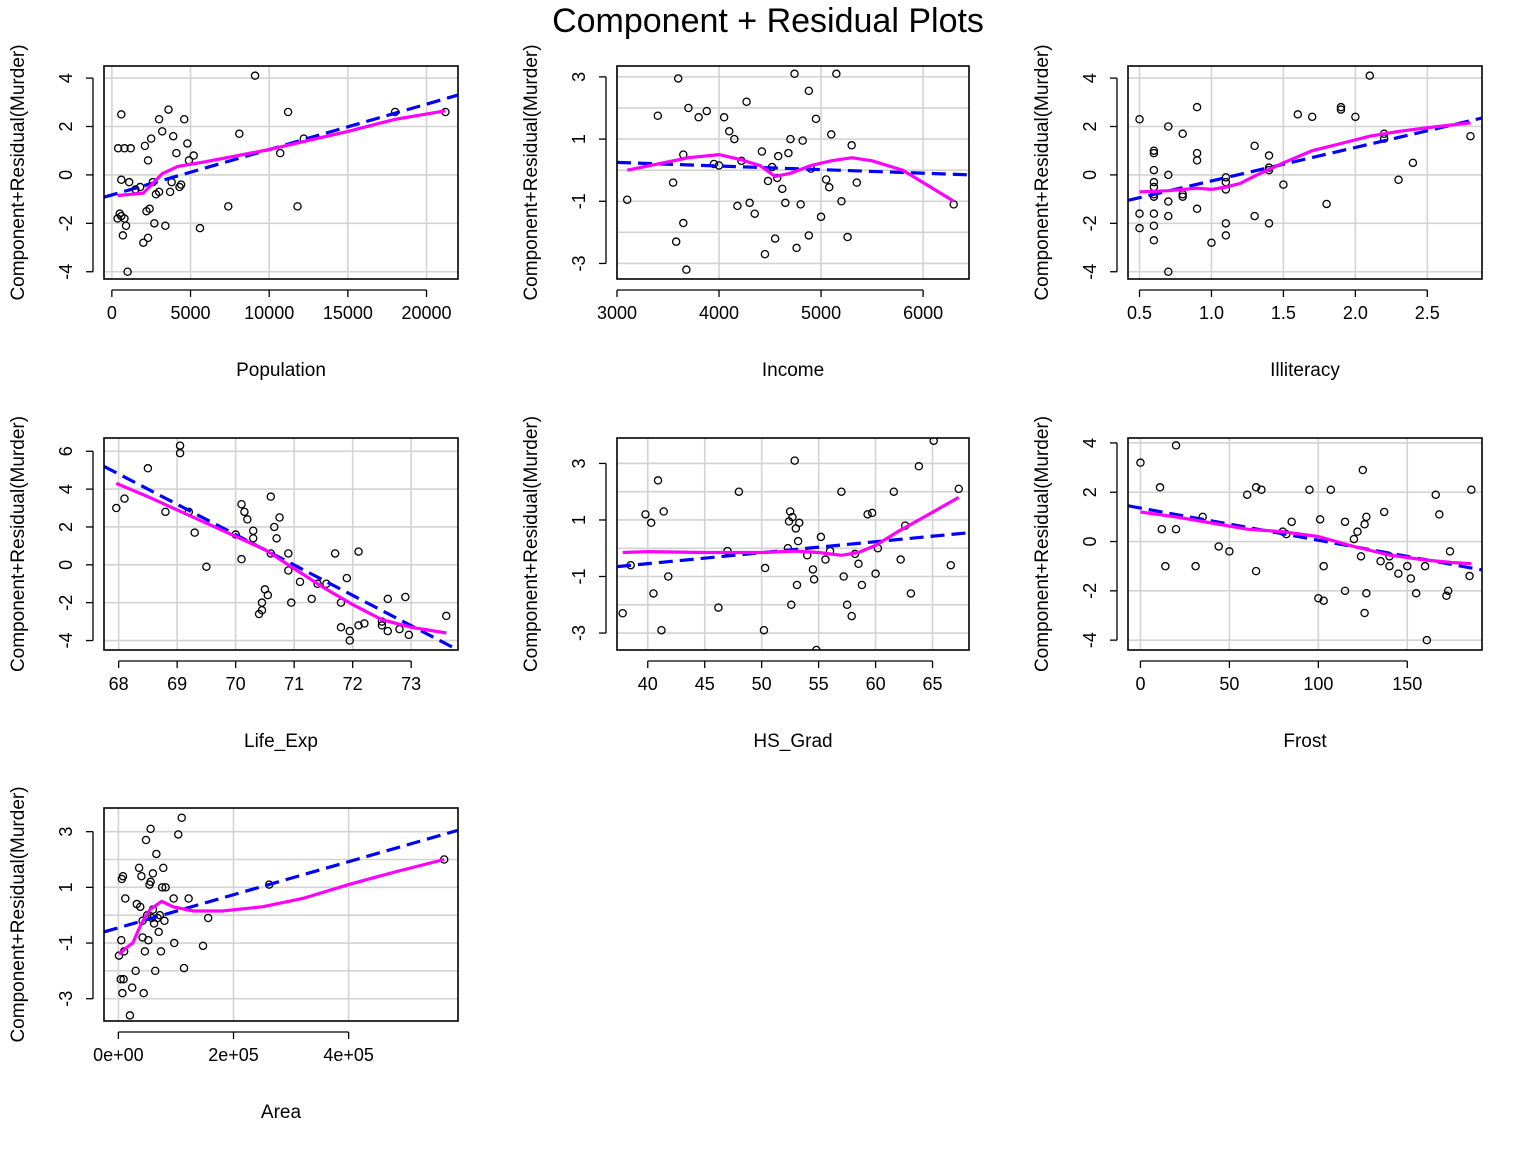 This screenshot has width=1536, height=1152. Describe the element at coordinates (1355, 313) in the screenshot. I see `x-tick-label: 2.0` at that location.